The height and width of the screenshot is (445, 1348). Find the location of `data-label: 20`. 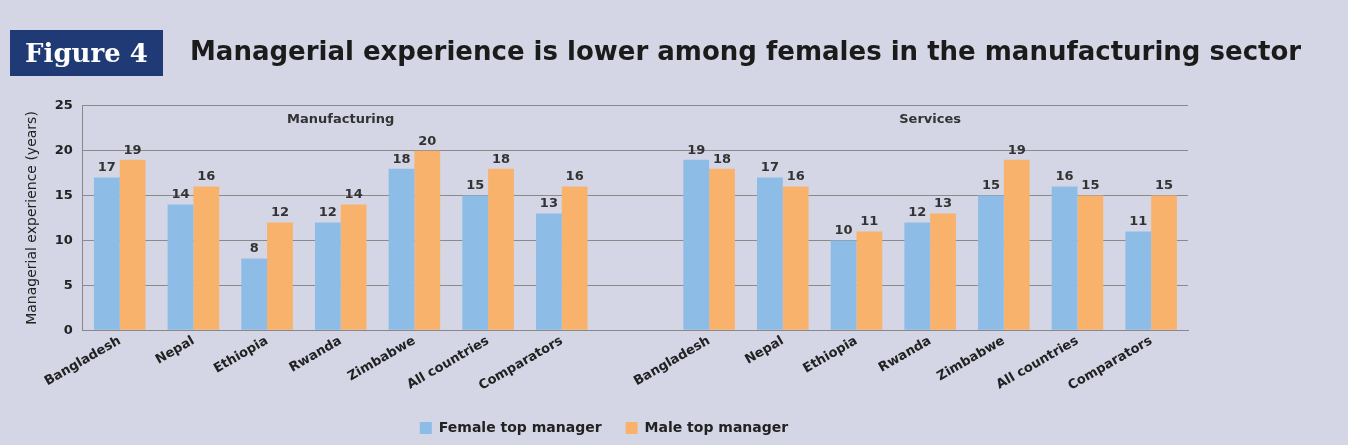

data-label: 20 is located at coordinates (427, 140).